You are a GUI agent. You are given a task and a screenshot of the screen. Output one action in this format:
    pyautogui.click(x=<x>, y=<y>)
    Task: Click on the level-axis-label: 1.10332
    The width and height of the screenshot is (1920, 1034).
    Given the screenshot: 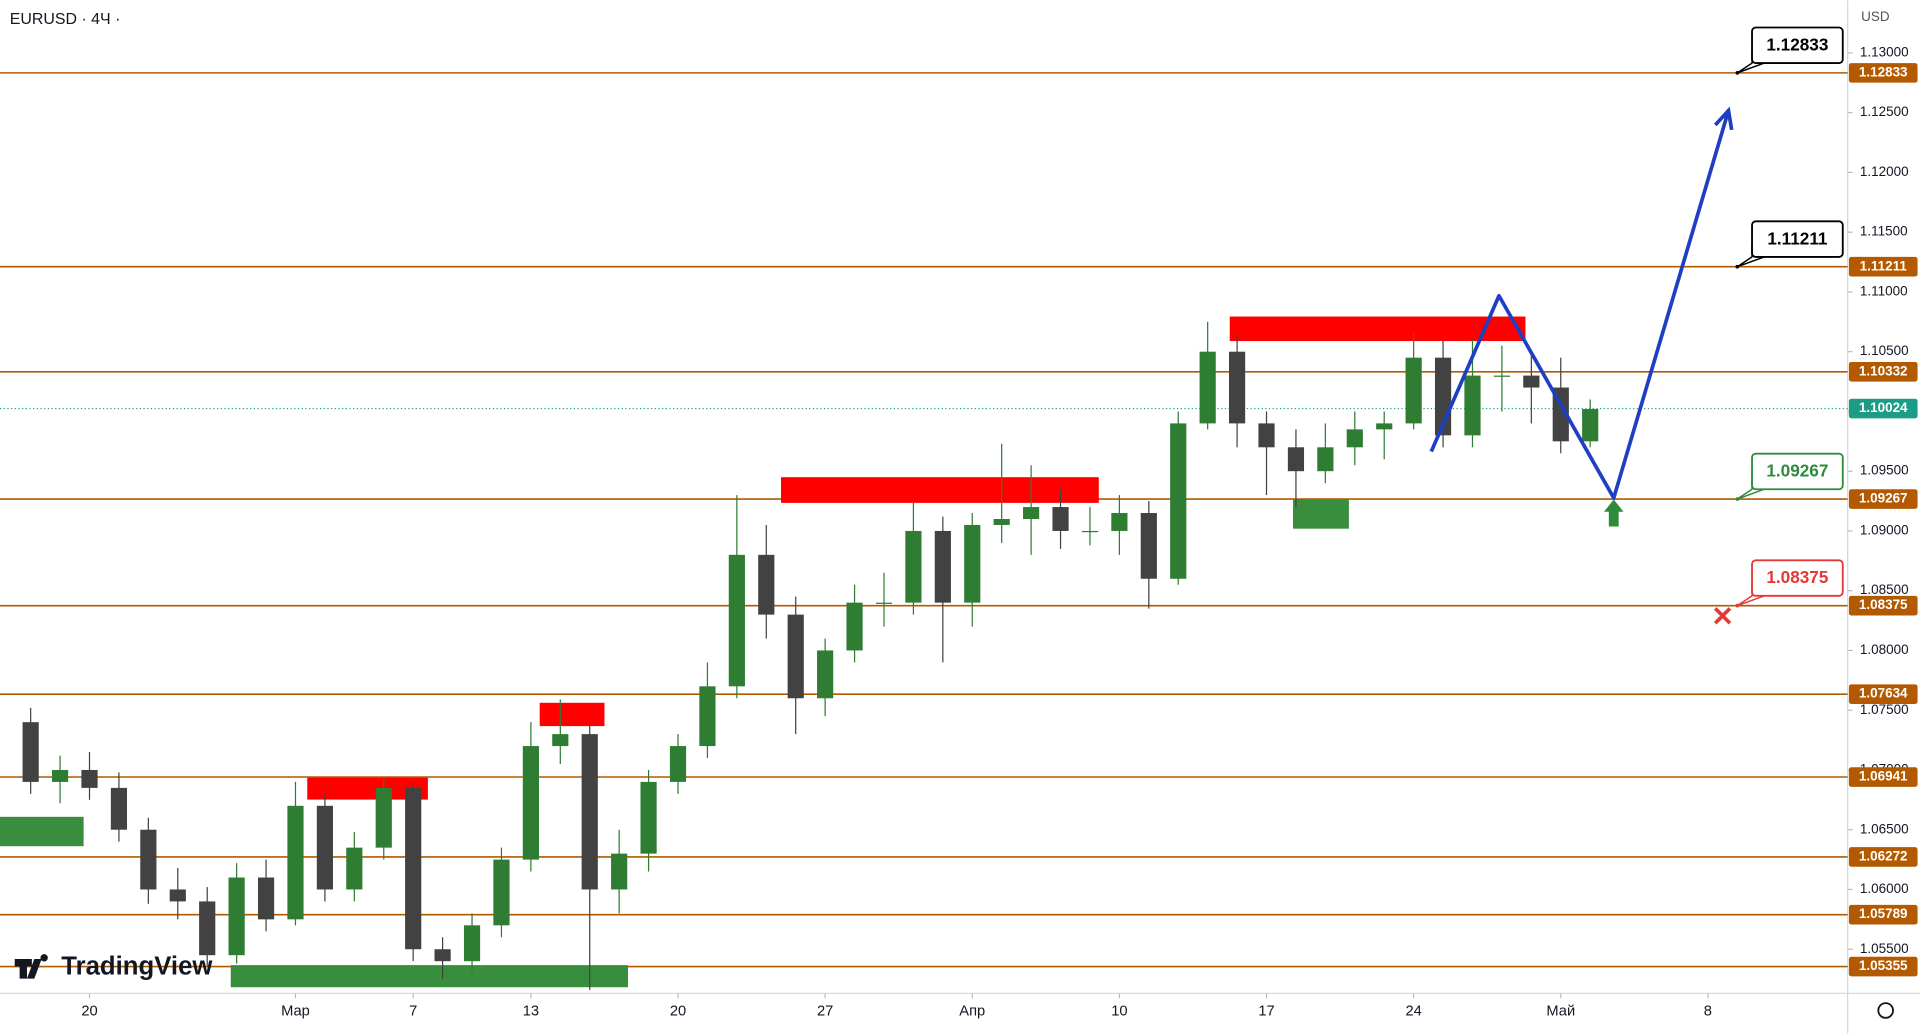 What is the action you would take?
    pyautogui.click(x=1883, y=370)
    